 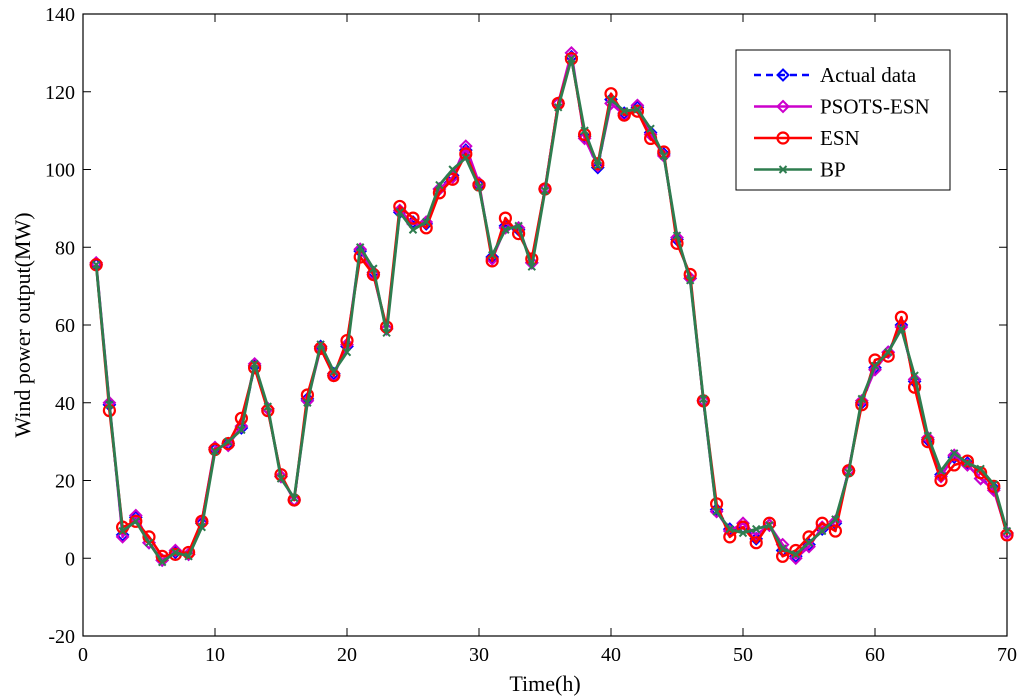 I want to click on legend-entry: Actual data, so click(x=835, y=75).